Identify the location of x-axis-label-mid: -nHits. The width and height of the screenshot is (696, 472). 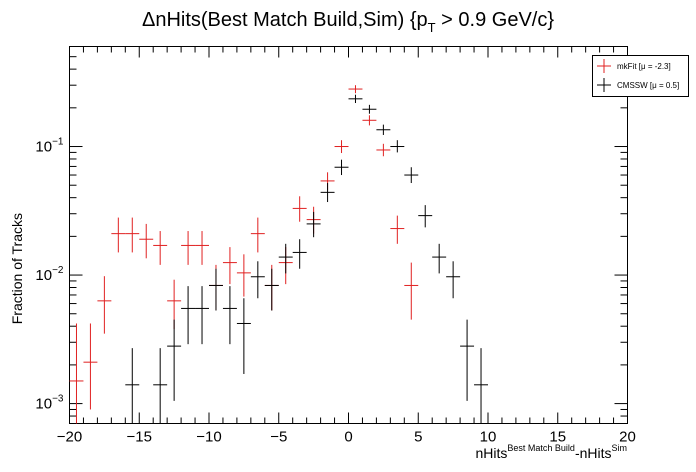
(593, 453).